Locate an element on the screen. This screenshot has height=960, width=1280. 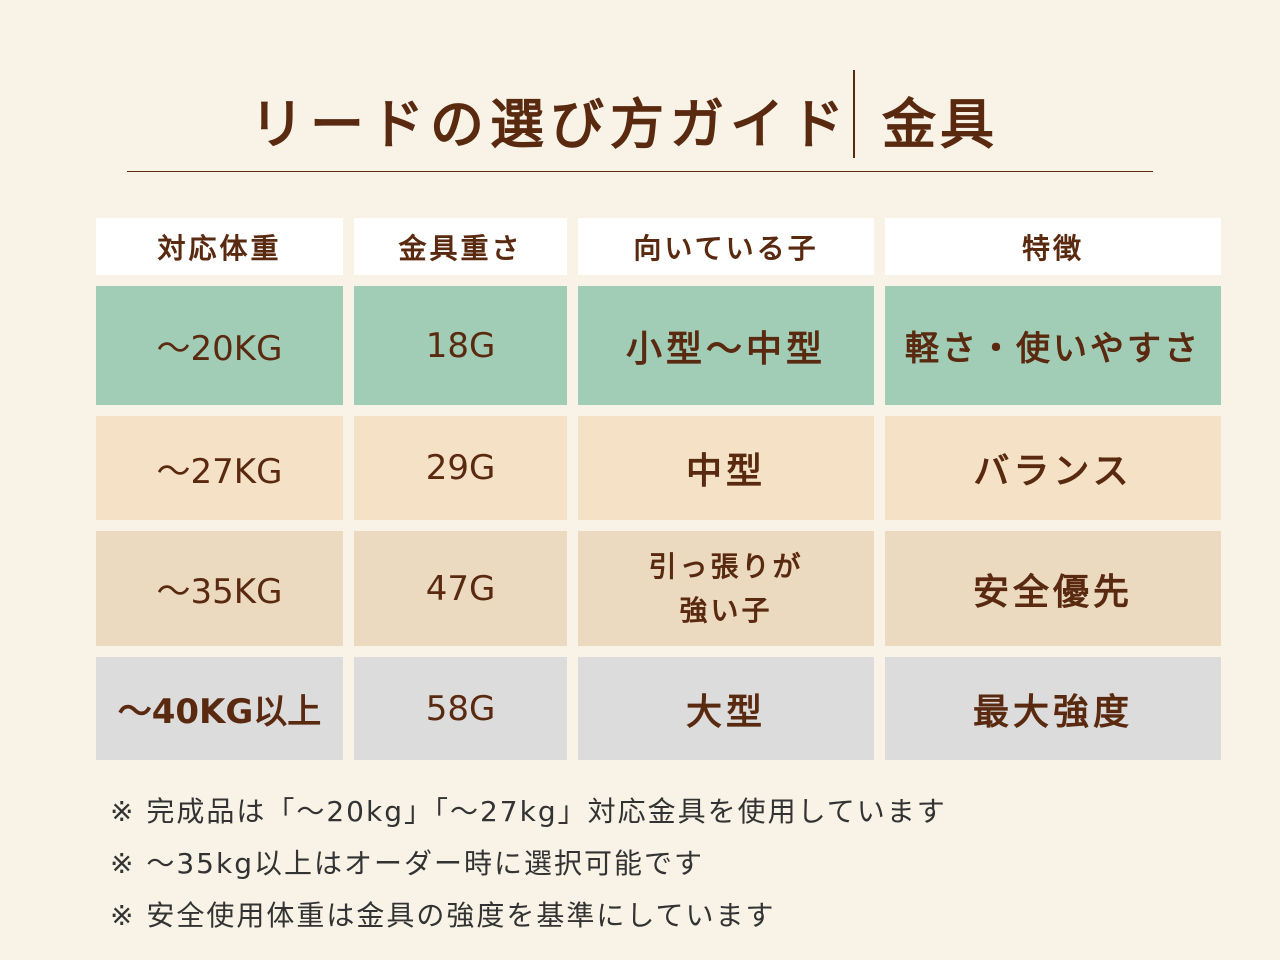
table-cell-weight: 〜35KG is located at coordinates (219, 588).